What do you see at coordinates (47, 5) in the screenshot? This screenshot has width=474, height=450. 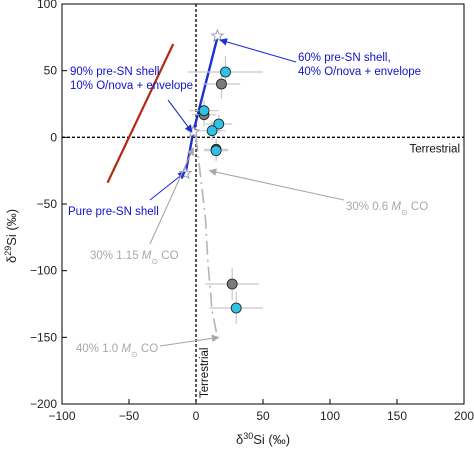 I see `y-tick-label: 100` at bounding box center [47, 5].